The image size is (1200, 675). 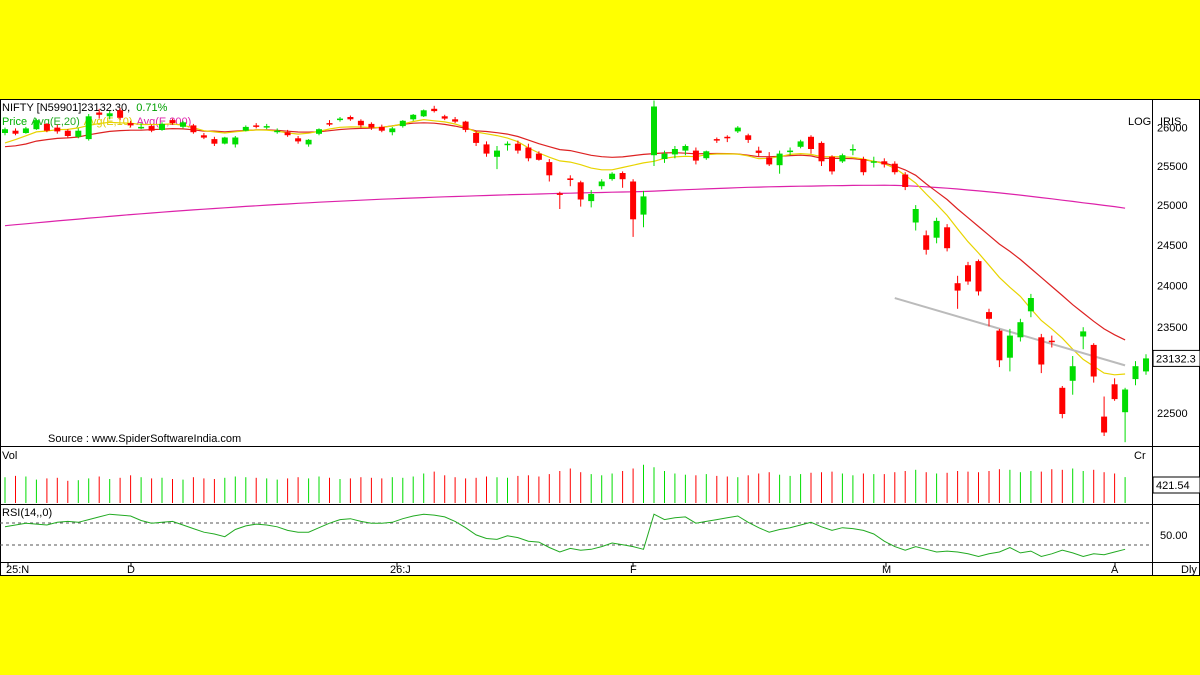 I want to click on price-tick: 22500, so click(x=1172, y=414).